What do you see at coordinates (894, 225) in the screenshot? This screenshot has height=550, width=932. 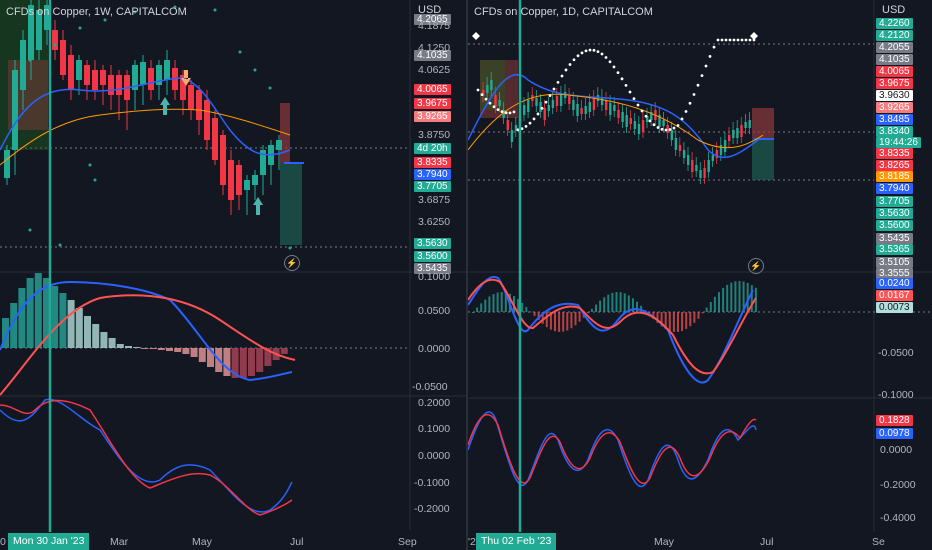 I see `price-tag: 3.5600` at bounding box center [894, 225].